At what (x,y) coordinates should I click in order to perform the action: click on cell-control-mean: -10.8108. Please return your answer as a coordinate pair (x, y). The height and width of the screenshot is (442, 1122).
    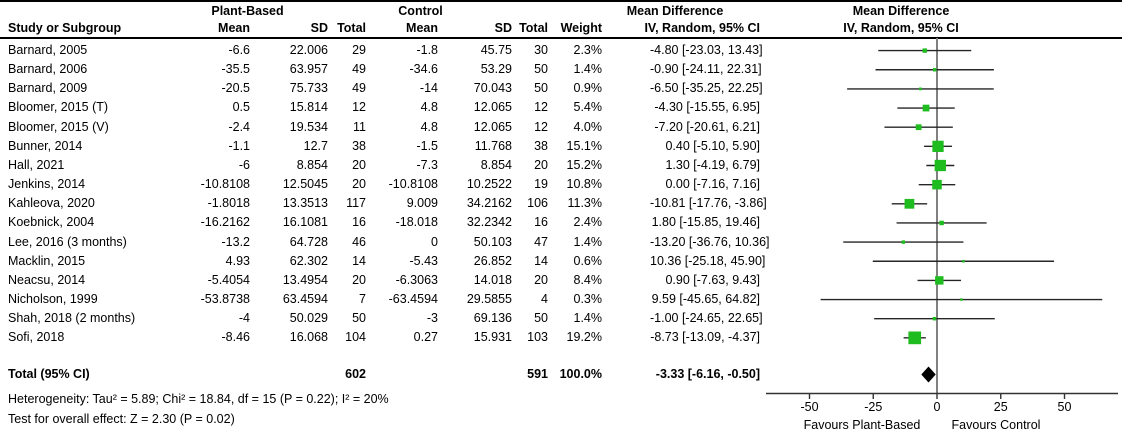
    Looking at the image, I should click on (413, 184).